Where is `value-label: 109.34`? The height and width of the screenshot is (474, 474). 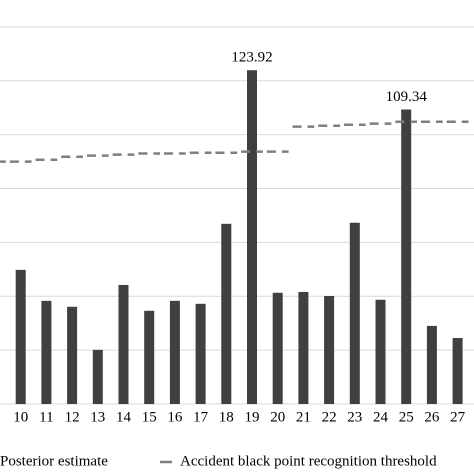 value-label: 109.34 is located at coordinates (407, 97).